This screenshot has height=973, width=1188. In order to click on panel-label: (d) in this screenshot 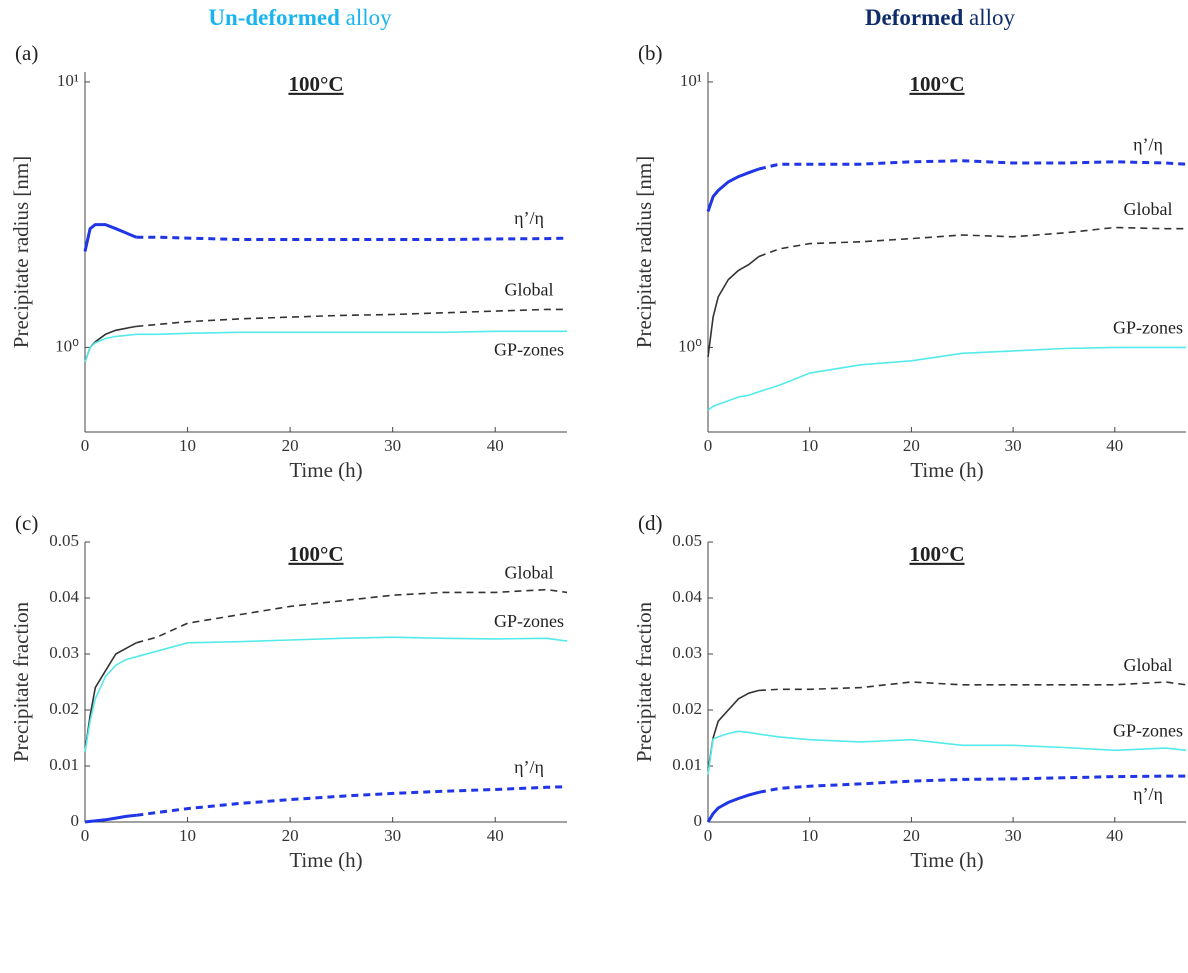, I will do `click(650, 523)`.